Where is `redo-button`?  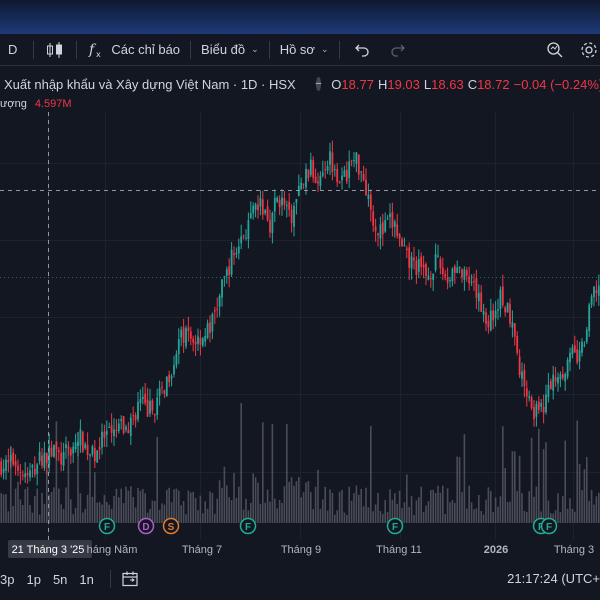
redo-button is located at coordinates (398, 49).